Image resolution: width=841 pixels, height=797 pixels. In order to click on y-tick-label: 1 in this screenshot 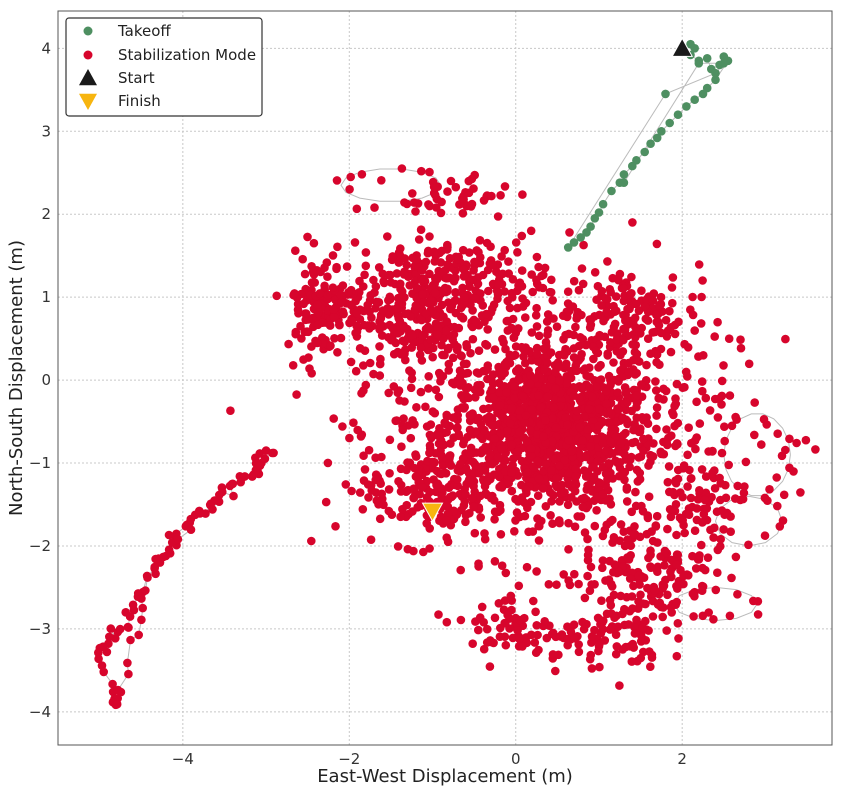, I will do `click(46, 297)`.